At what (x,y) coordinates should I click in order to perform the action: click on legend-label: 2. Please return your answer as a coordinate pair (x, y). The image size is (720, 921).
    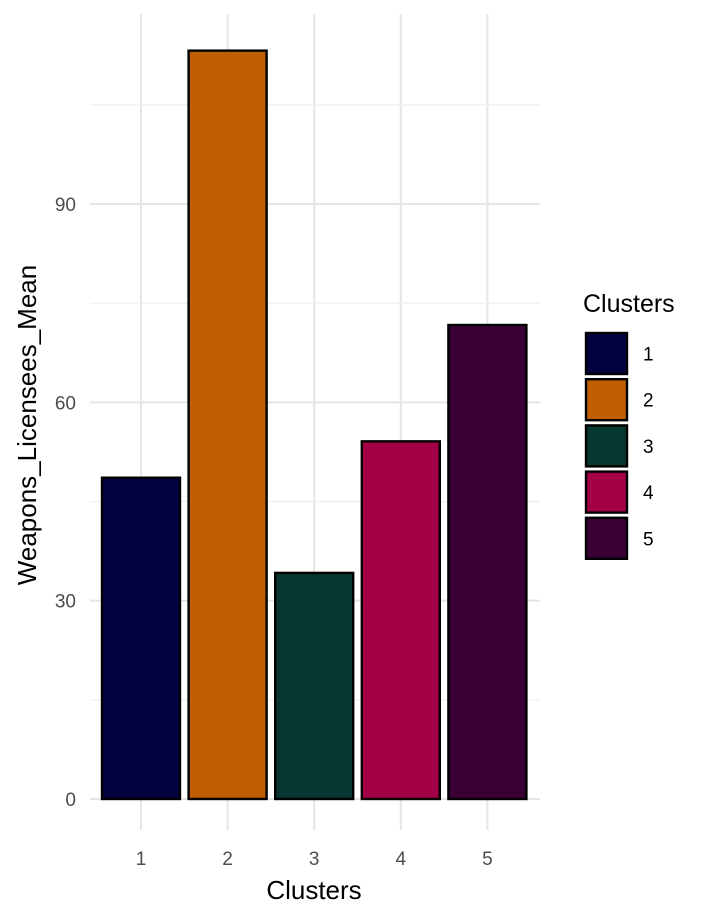
    Looking at the image, I should click on (648, 401).